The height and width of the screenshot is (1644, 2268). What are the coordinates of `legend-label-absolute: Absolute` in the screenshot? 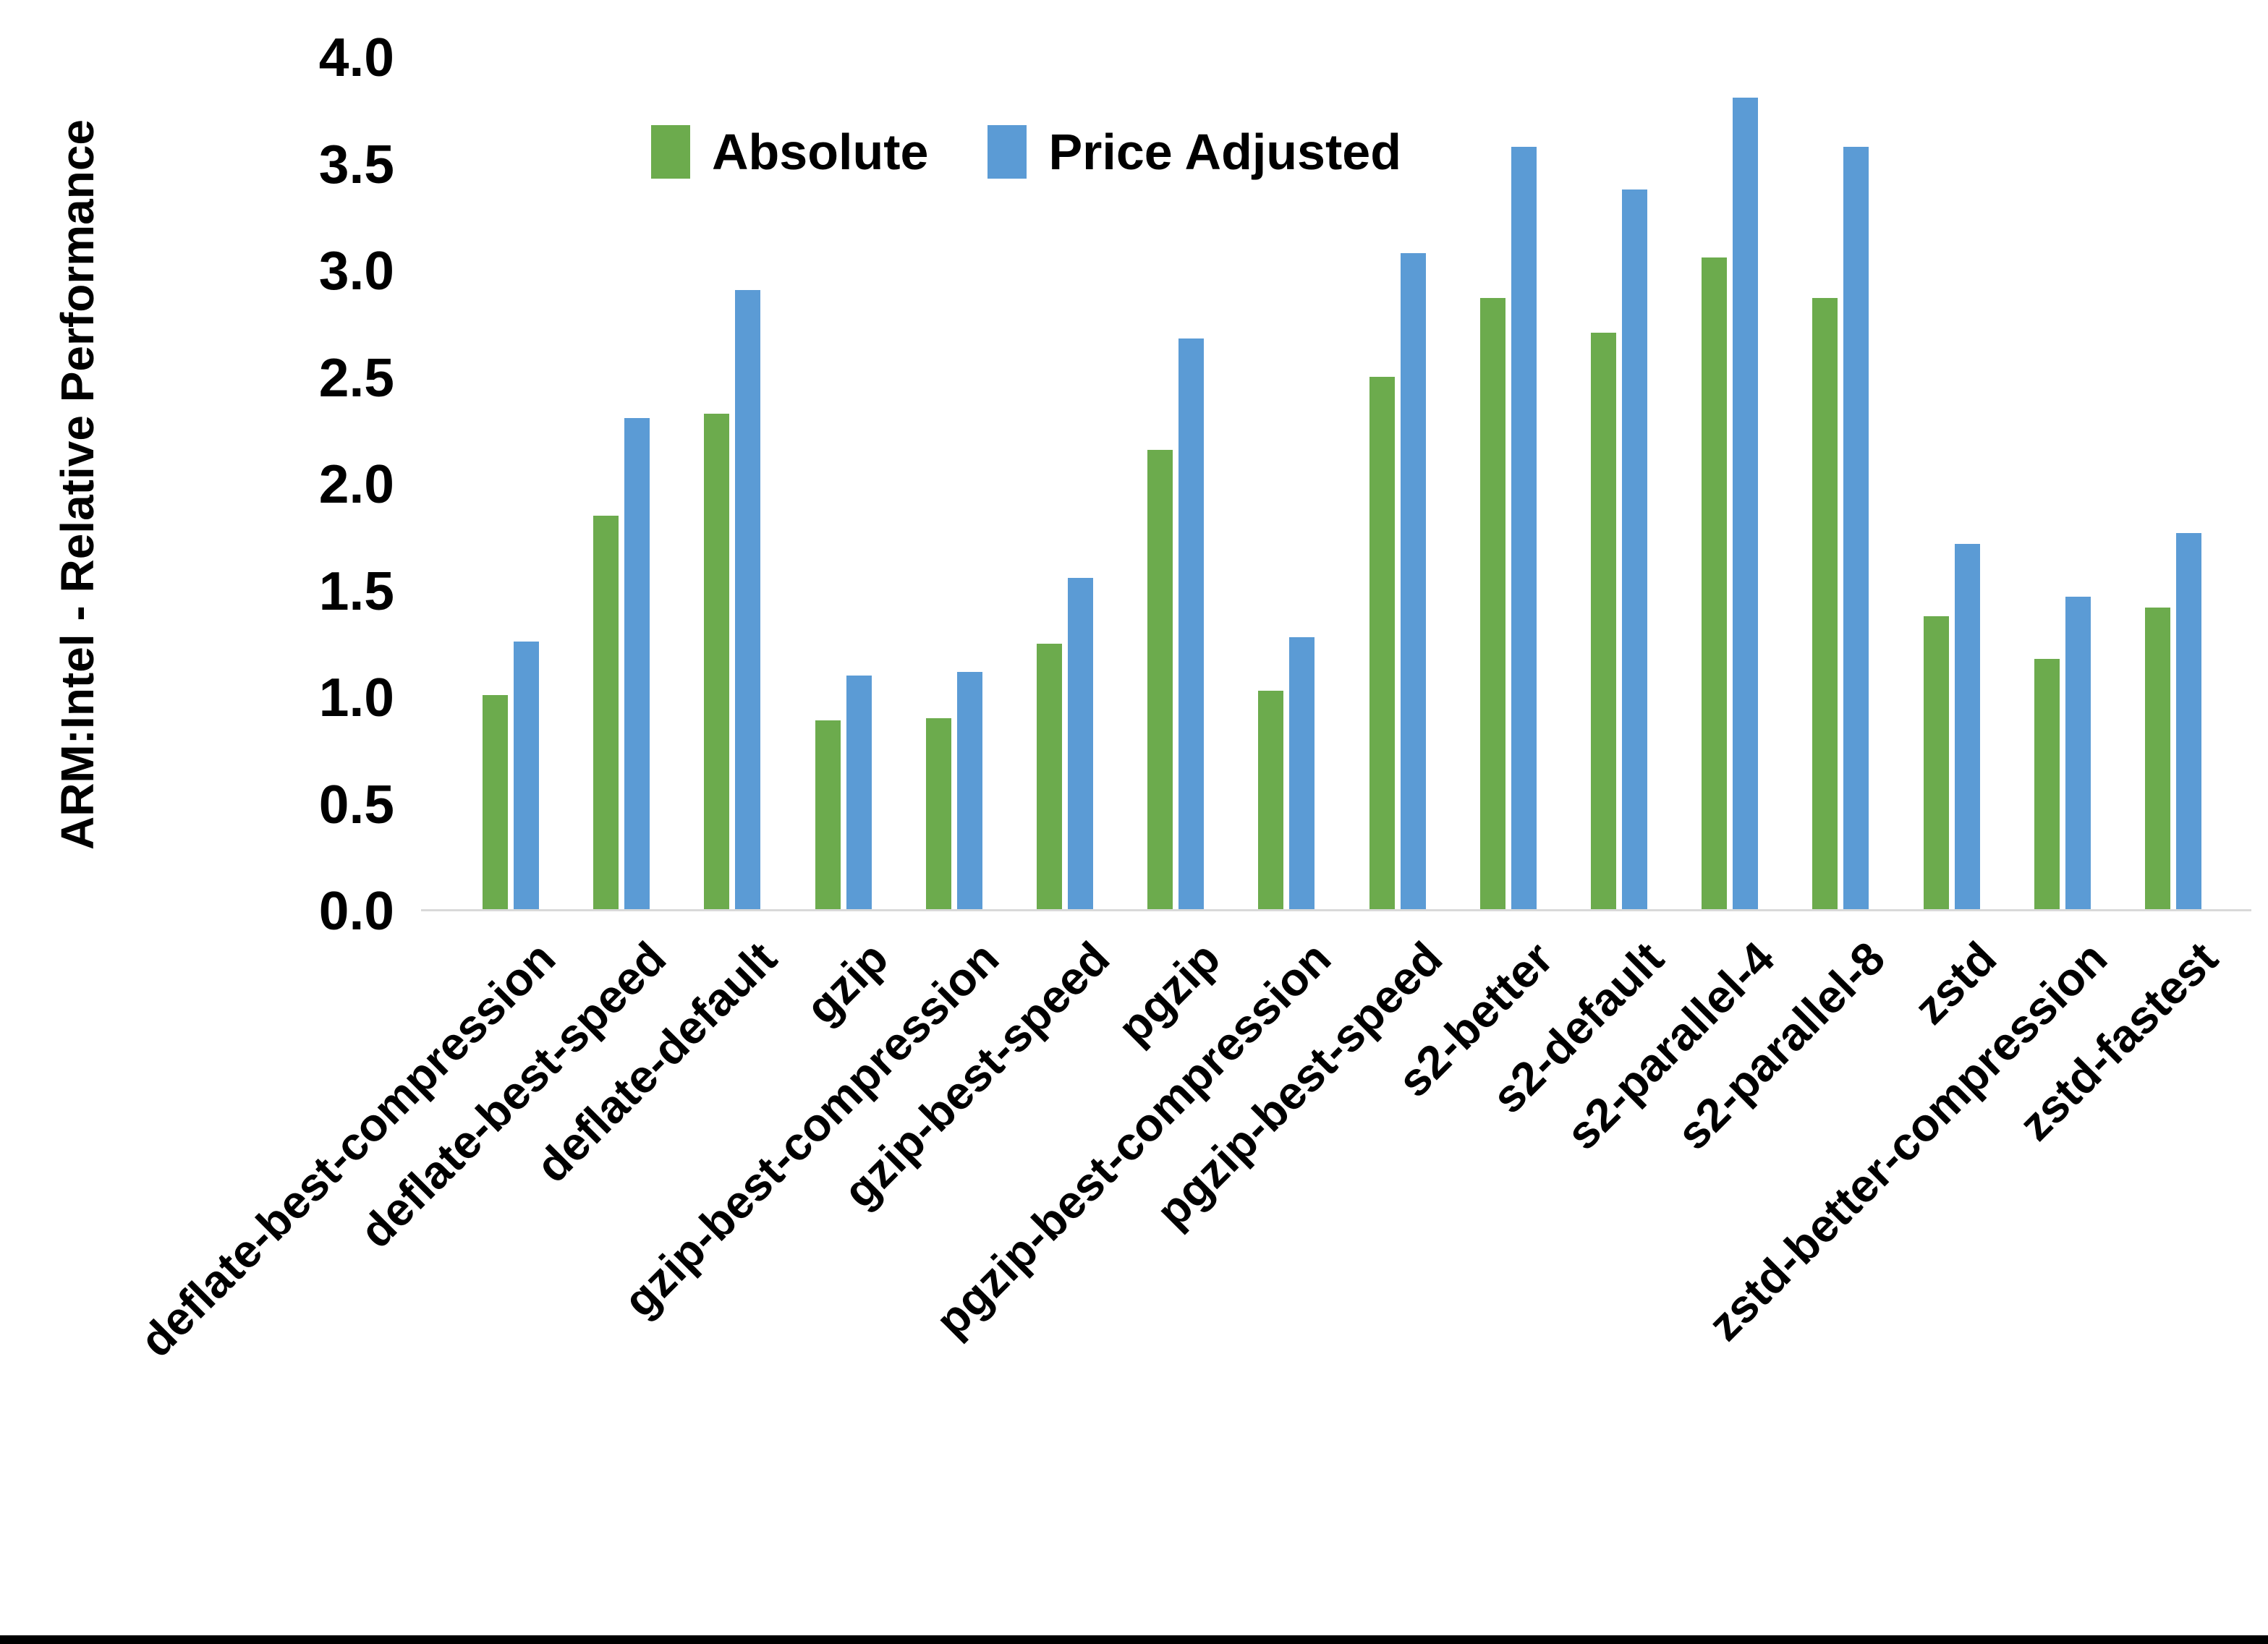 It's located at (820, 152).